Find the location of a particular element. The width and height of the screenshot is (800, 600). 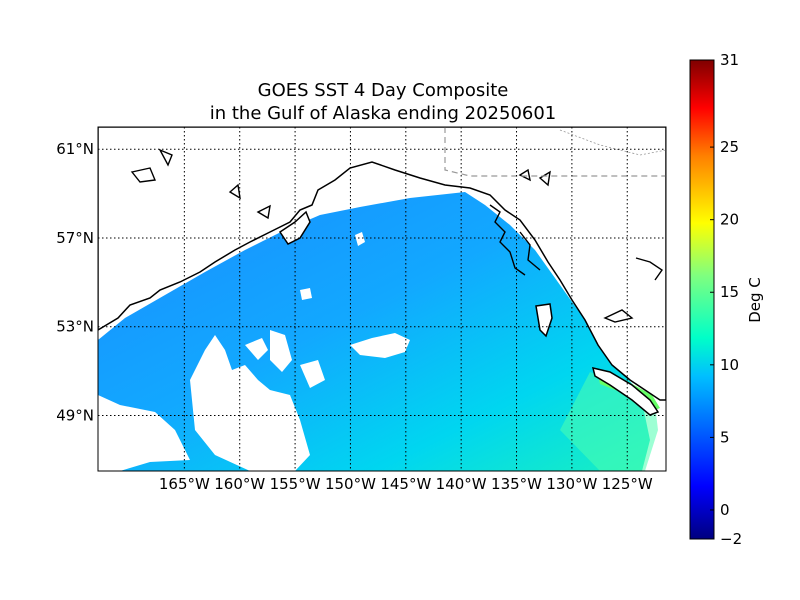

latitude-label: 53°N is located at coordinates (75, 327).